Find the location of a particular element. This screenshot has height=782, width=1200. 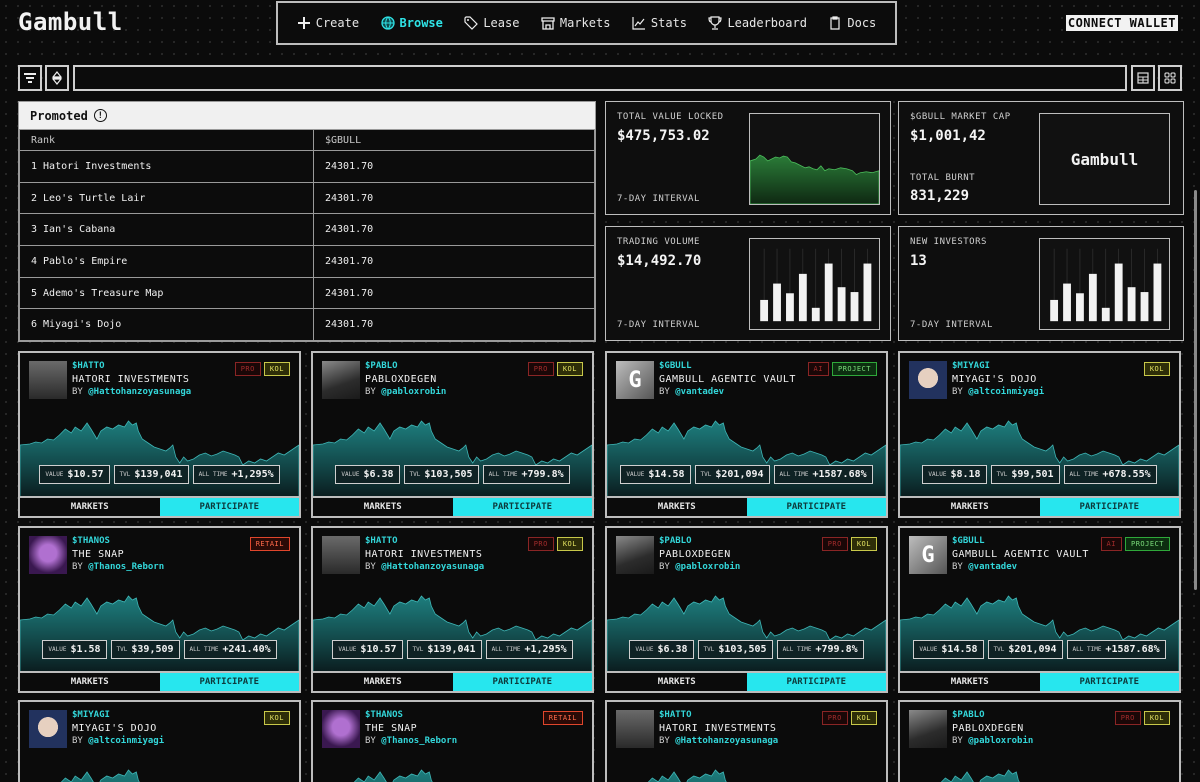

nav-stats: Stats is located at coordinates (659, 23).